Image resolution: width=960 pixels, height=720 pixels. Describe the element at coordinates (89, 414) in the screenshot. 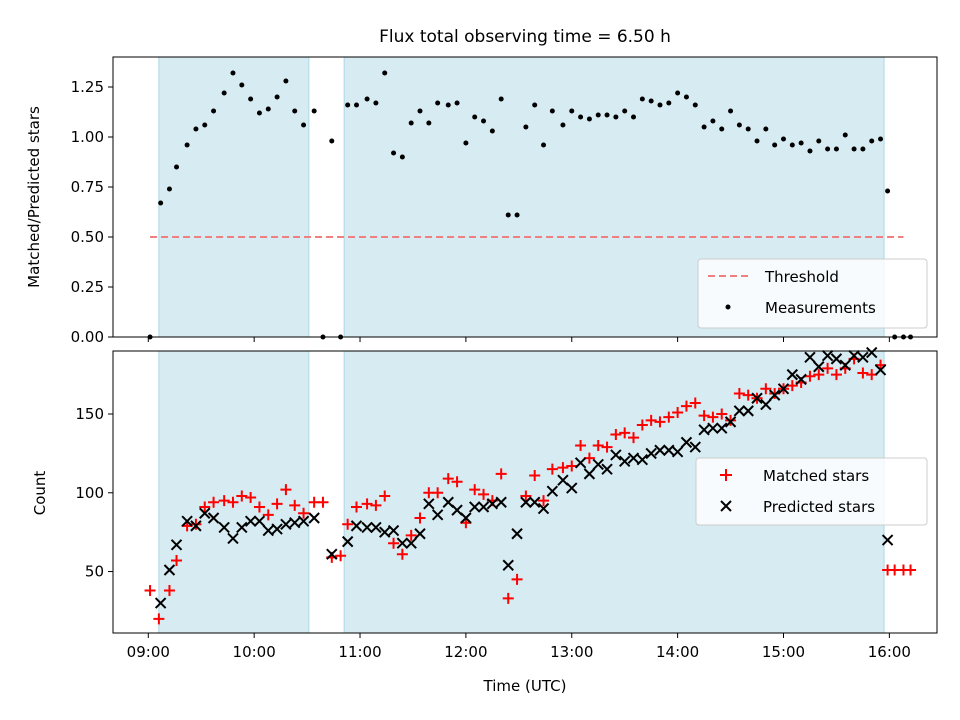

I see `y-tick-label: 150` at that location.